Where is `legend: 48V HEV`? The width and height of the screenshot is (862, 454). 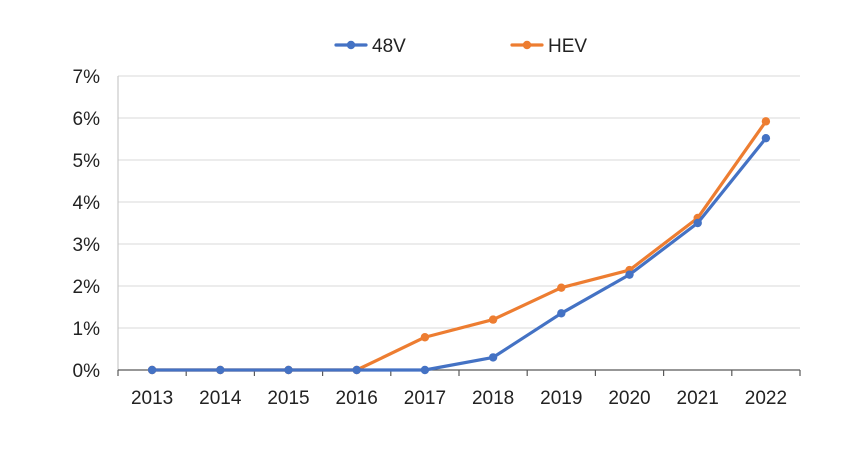 legend: 48V HEV is located at coordinates (460, 46).